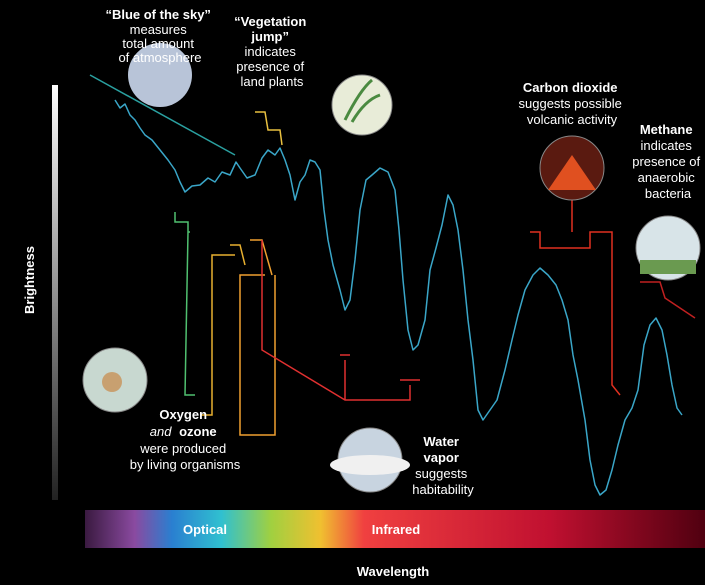 This screenshot has width=705, height=585. Describe the element at coordinates (182, 448) in the screenshot. I see `body: were produced` at that location.